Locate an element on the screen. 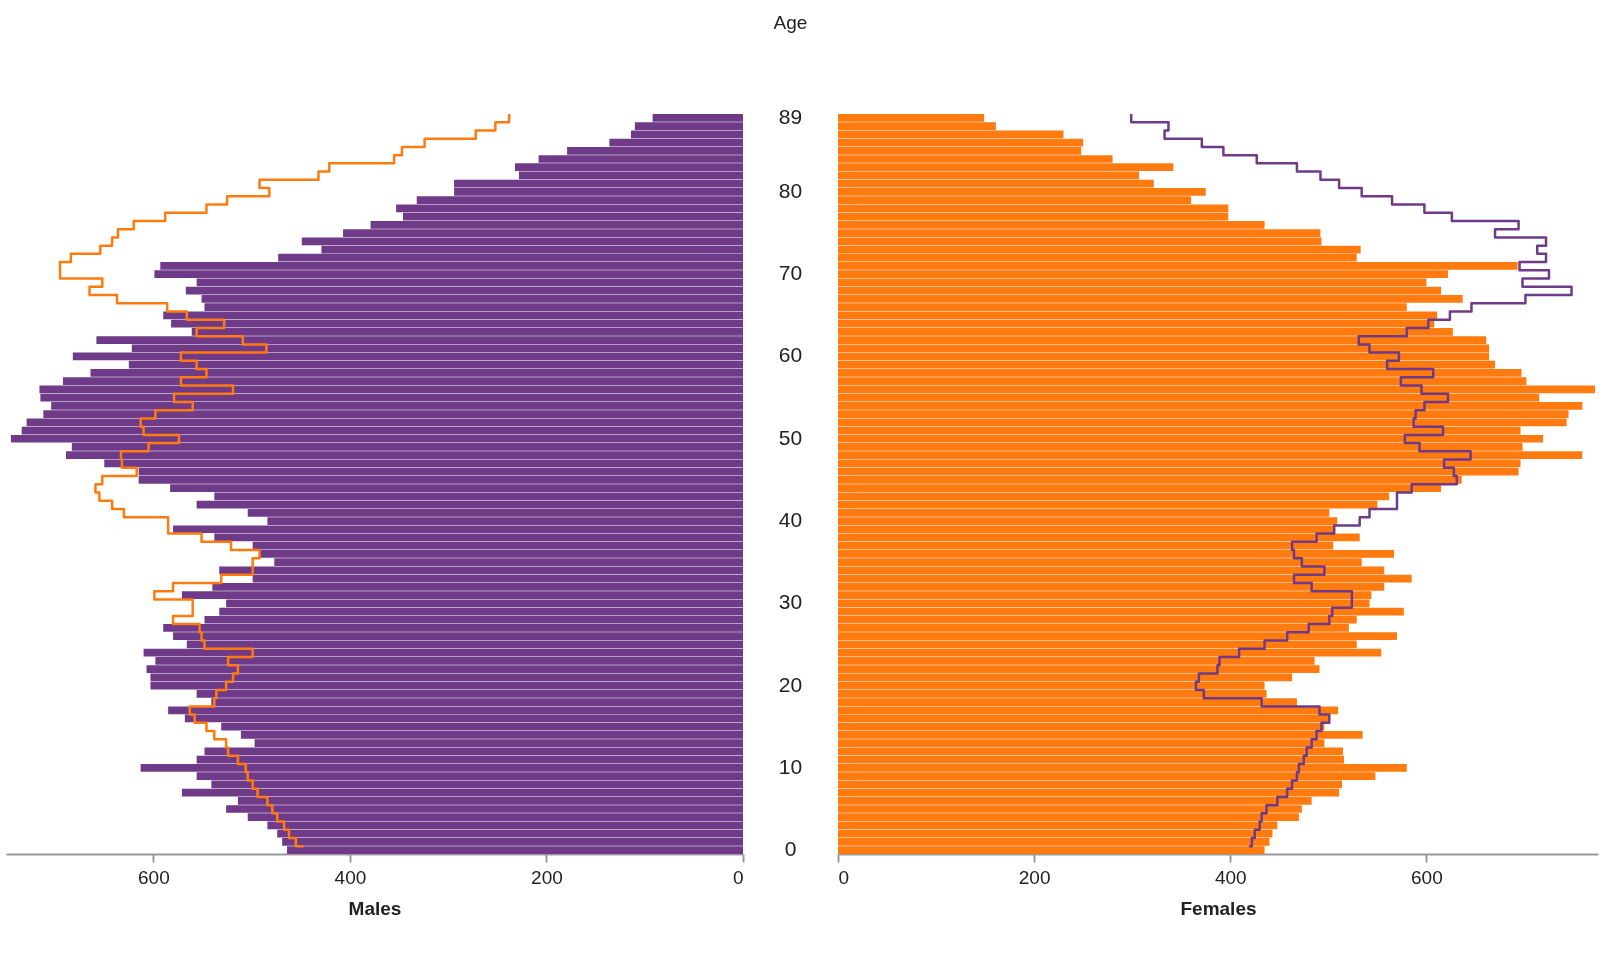 The width and height of the screenshot is (1602, 953). x-axis-title: Females is located at coordinates (1218, 908).